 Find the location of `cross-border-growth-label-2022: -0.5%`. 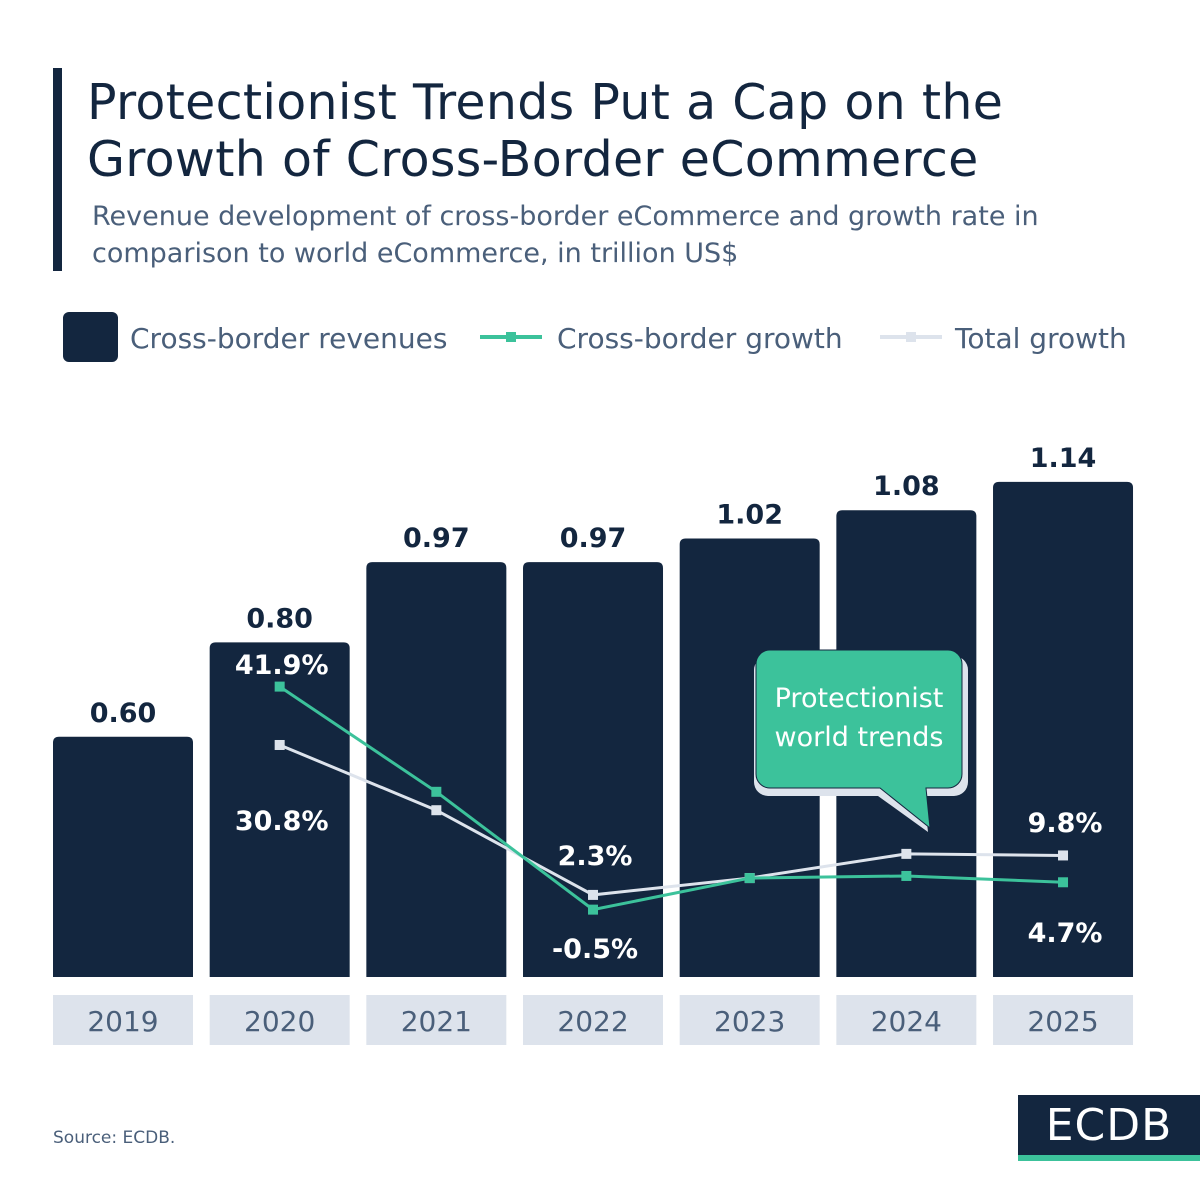

cross-border-growth-label-2022: -0.5% is located at coordinates (595, 949).